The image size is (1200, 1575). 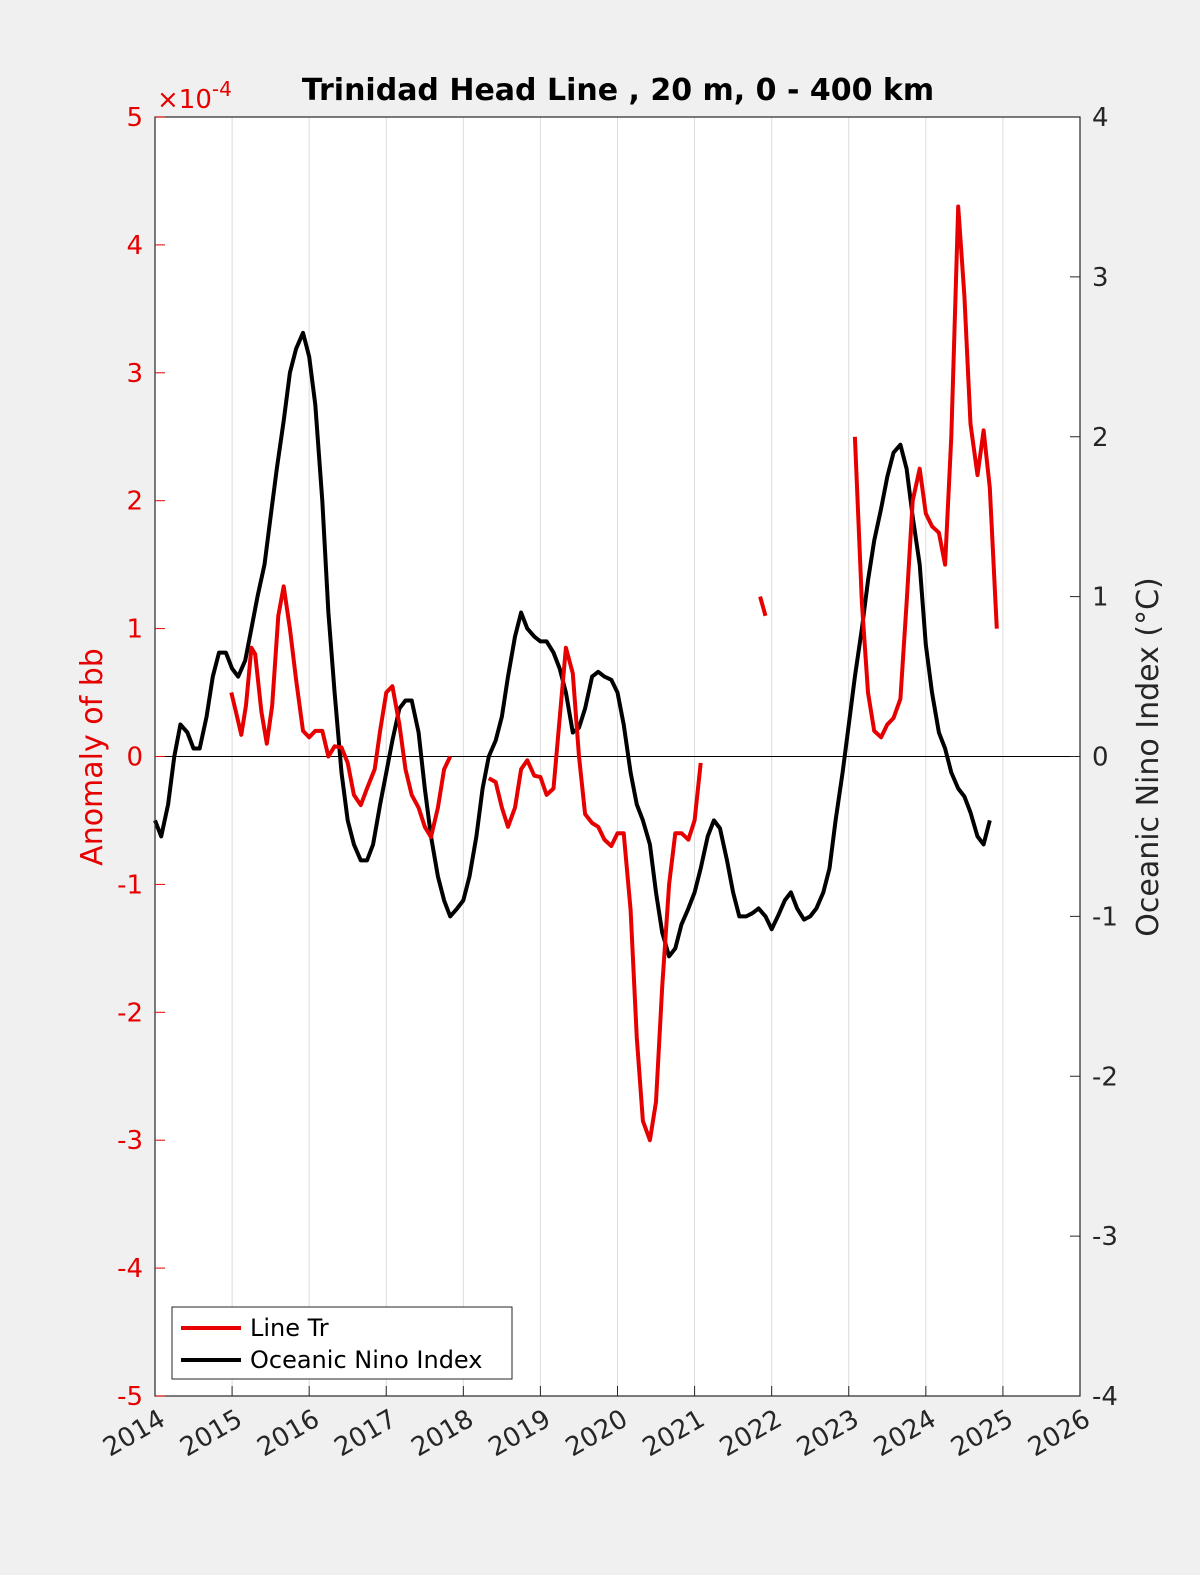 I want to click on left-tick-label: -1, so click(x=130, y=885).